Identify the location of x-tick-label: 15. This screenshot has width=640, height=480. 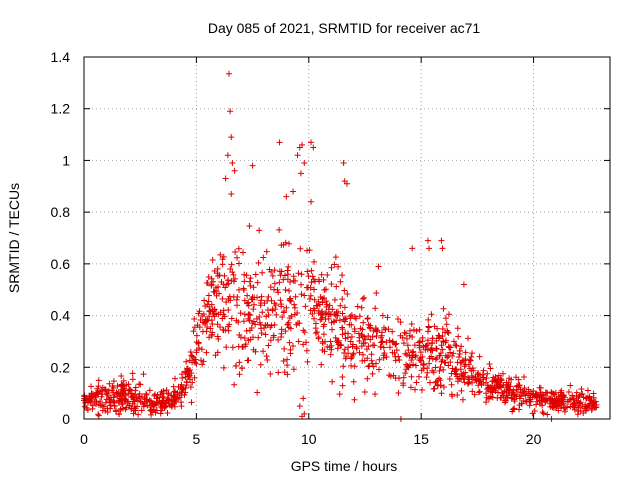
(421, 439).